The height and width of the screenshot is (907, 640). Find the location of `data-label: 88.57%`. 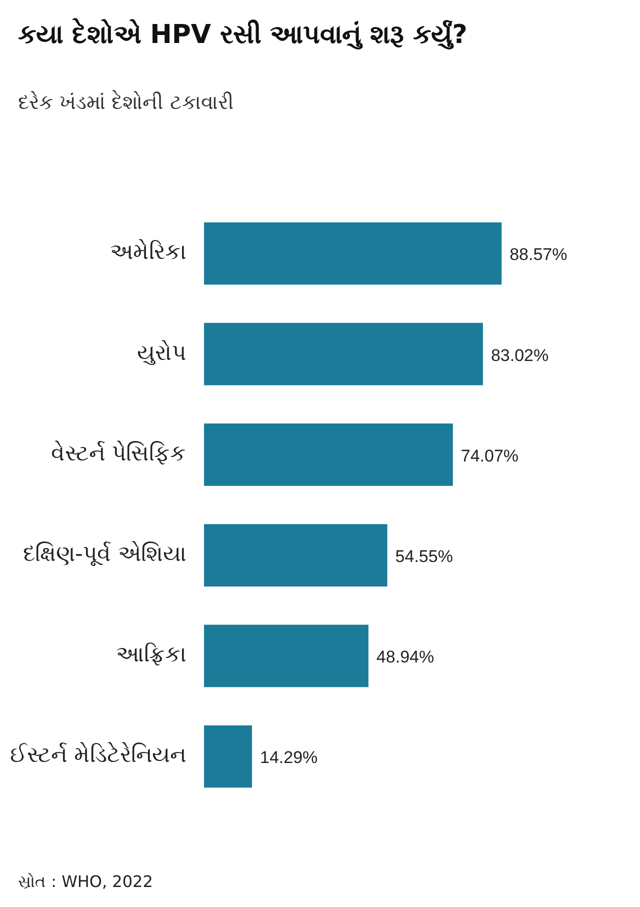

data-label: 88.57% is located at coordinates (539, 254).